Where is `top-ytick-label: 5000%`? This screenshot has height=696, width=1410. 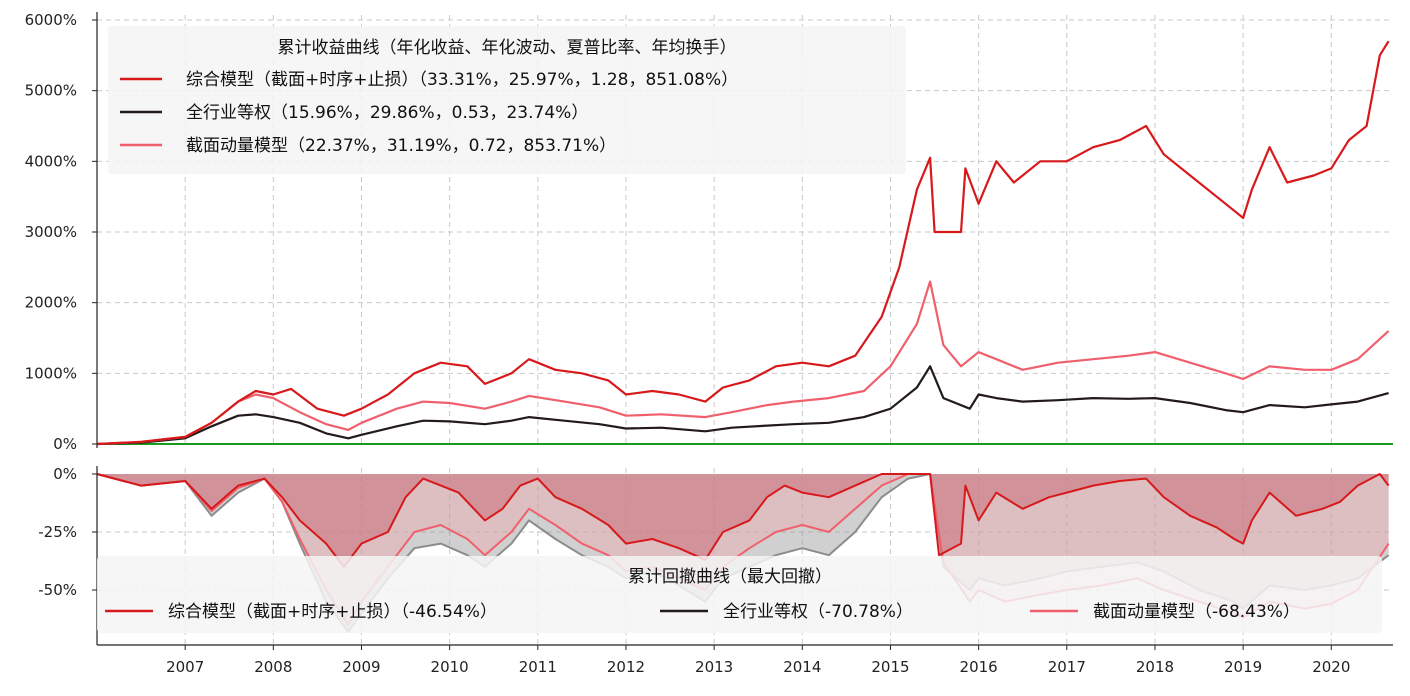 top-ytick-label: 5000% is located at coordinates (51, 91).